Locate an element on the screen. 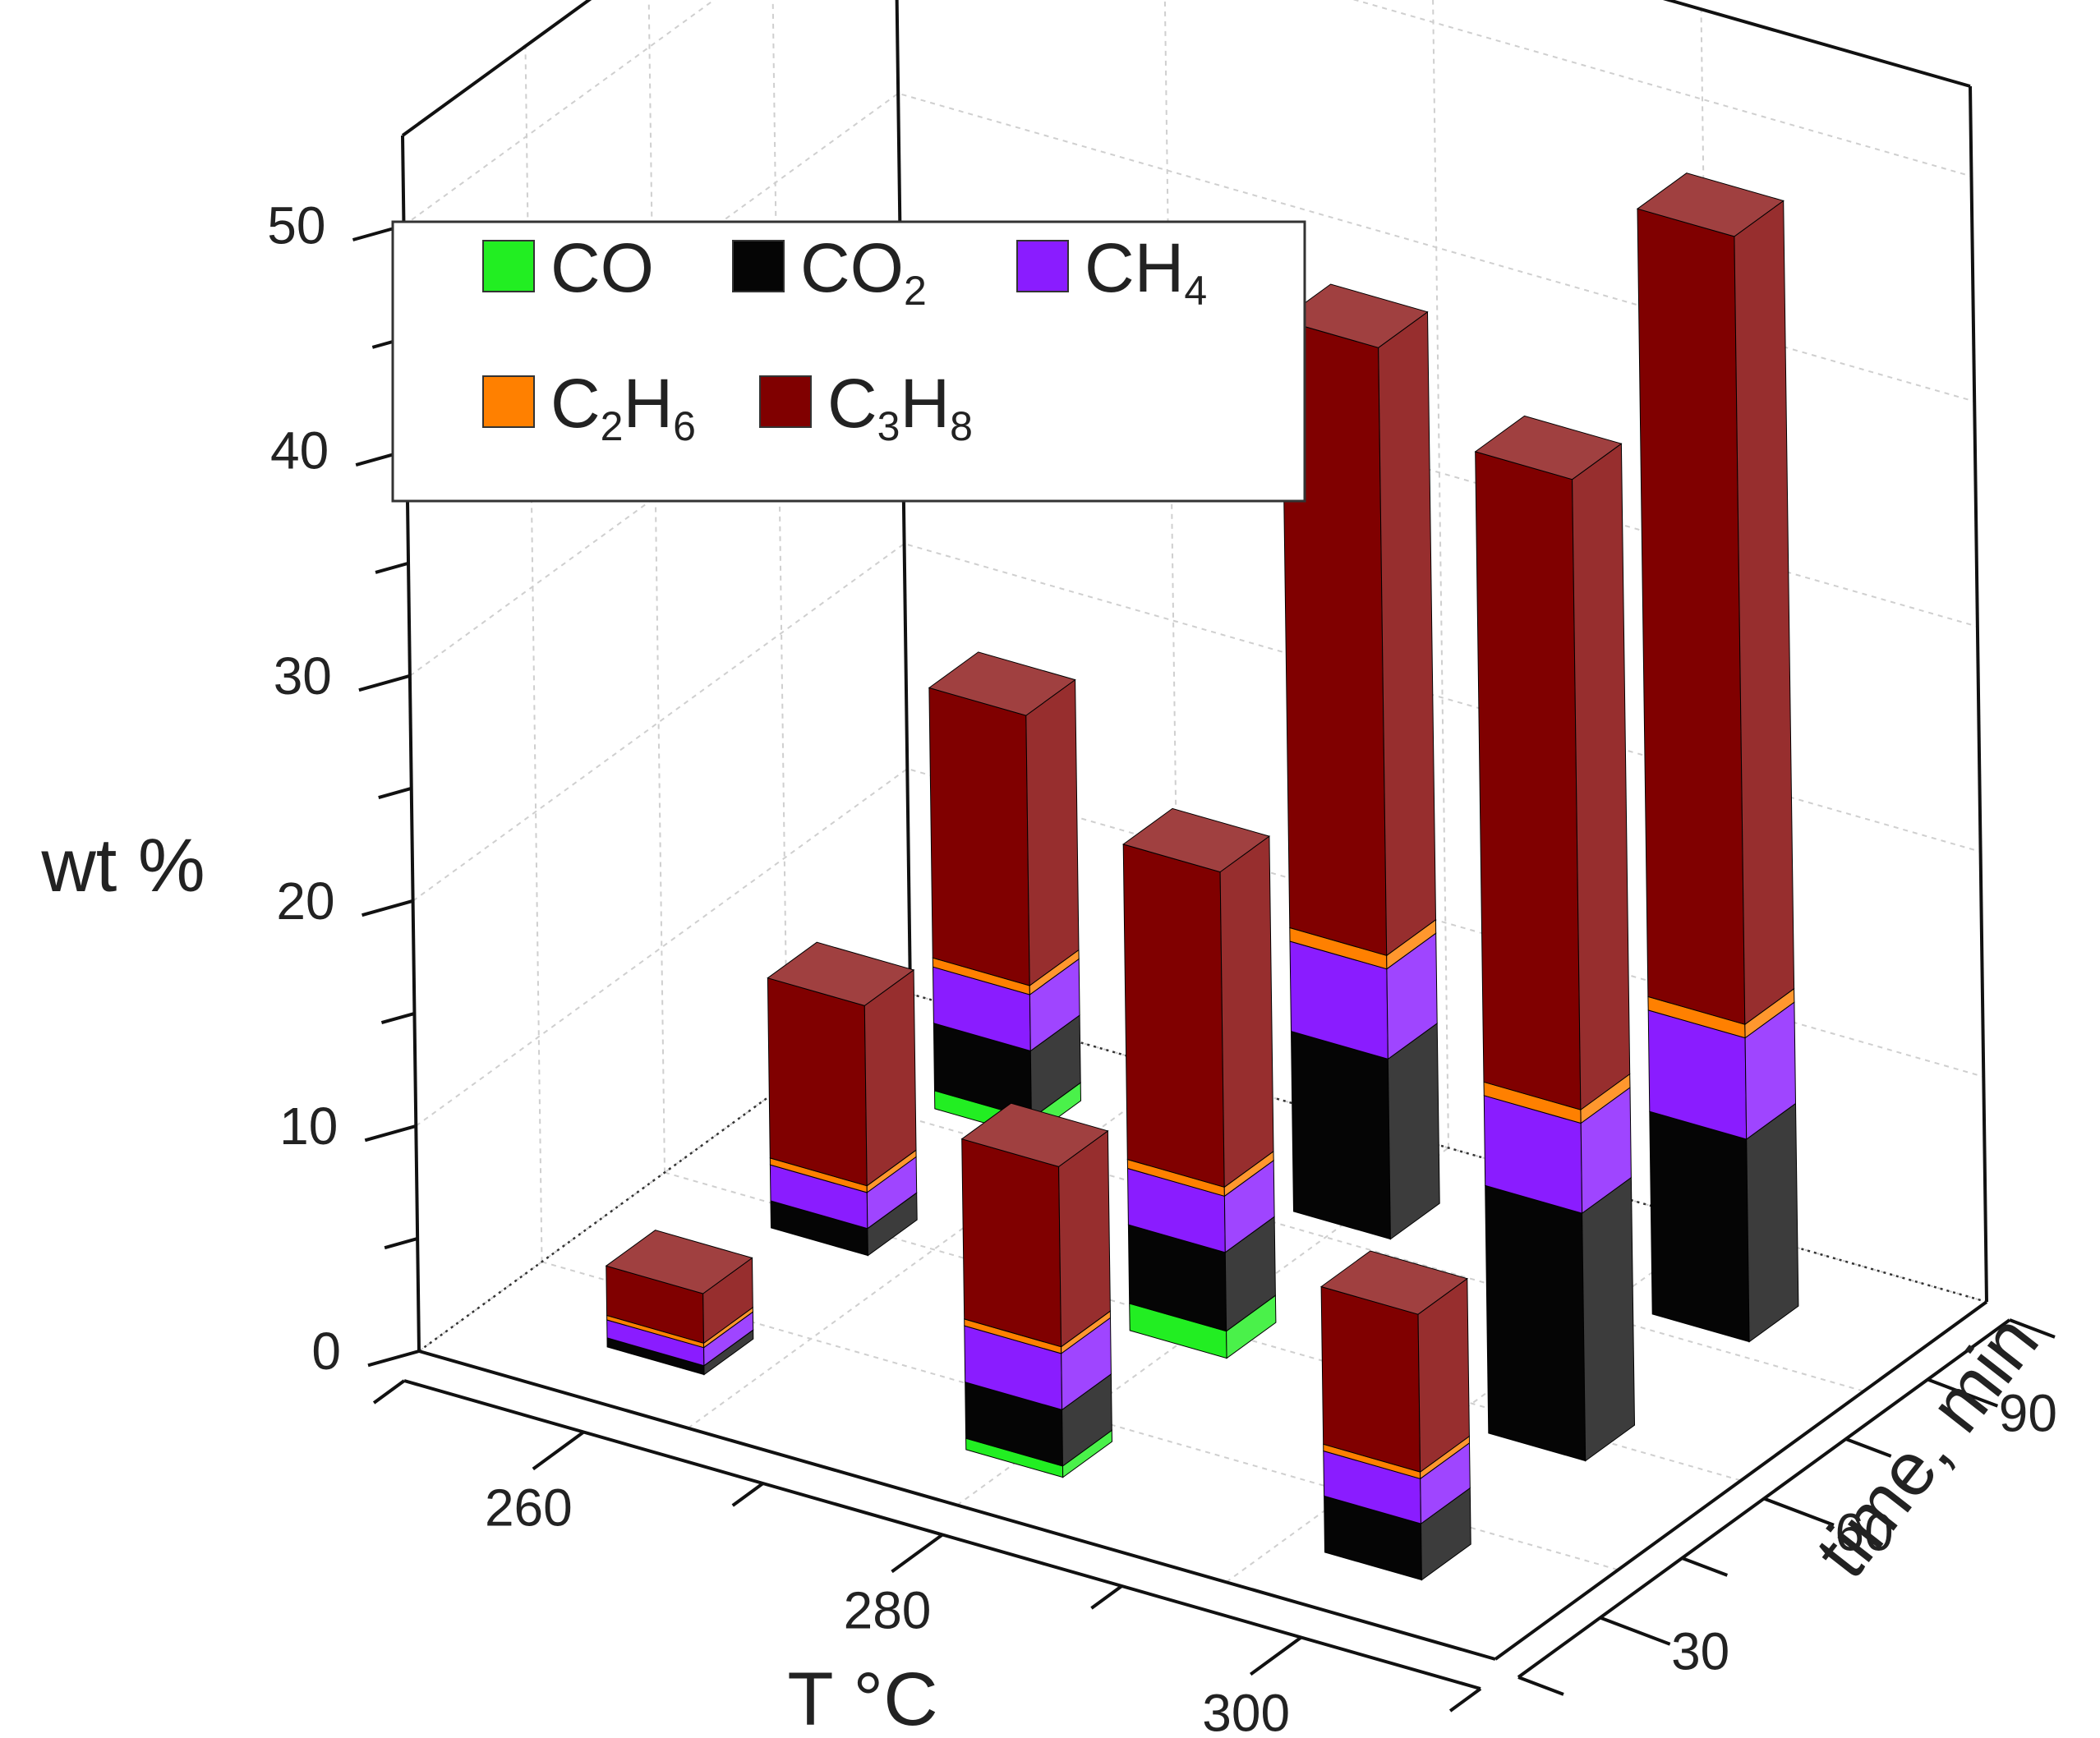  z-tick-label: 30 is located at coordinates (303, 676).